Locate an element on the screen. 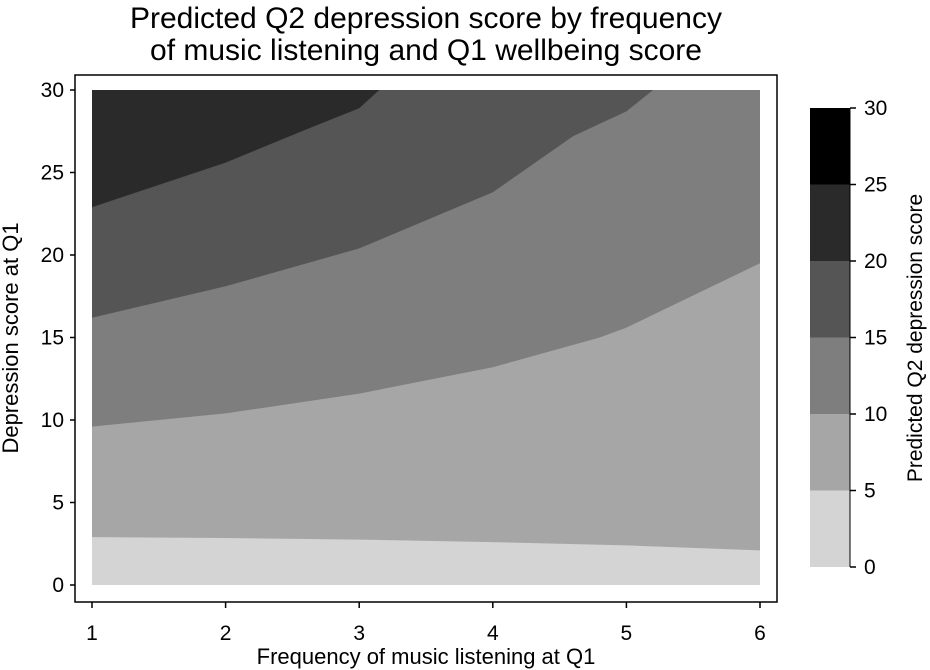 This screenshot has width=930, height=670. legend-tick-label: 20 is located at coordinates (875, 261).